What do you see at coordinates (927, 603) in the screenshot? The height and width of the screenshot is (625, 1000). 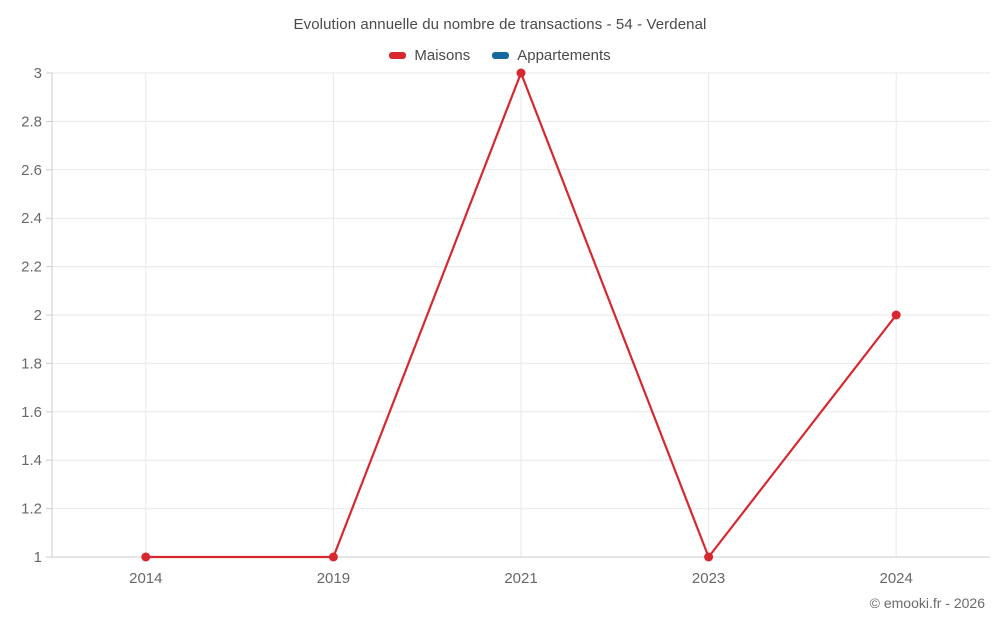 I see `copyright-text: © emooki.fr - 2026` at bounding box center [927, 603].